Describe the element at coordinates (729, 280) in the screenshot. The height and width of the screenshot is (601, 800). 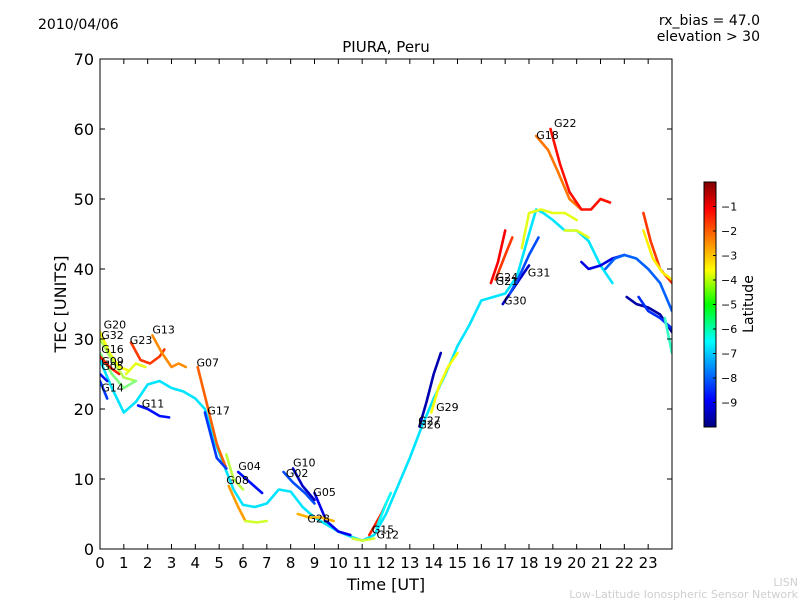
I see `colorbar-tick-label: −4` at that location.